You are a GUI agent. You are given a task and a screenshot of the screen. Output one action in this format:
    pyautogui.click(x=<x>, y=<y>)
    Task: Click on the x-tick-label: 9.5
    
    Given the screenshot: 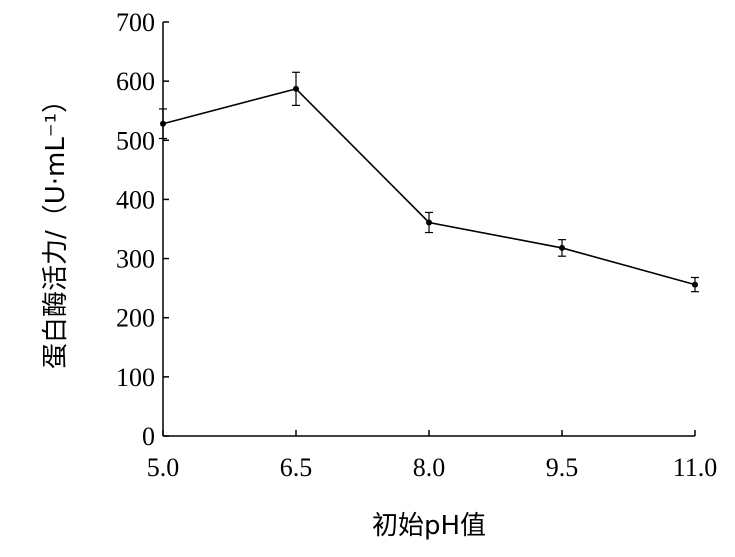 What is the action you would take?
    pyautogui.click(x=562, y=467)
    